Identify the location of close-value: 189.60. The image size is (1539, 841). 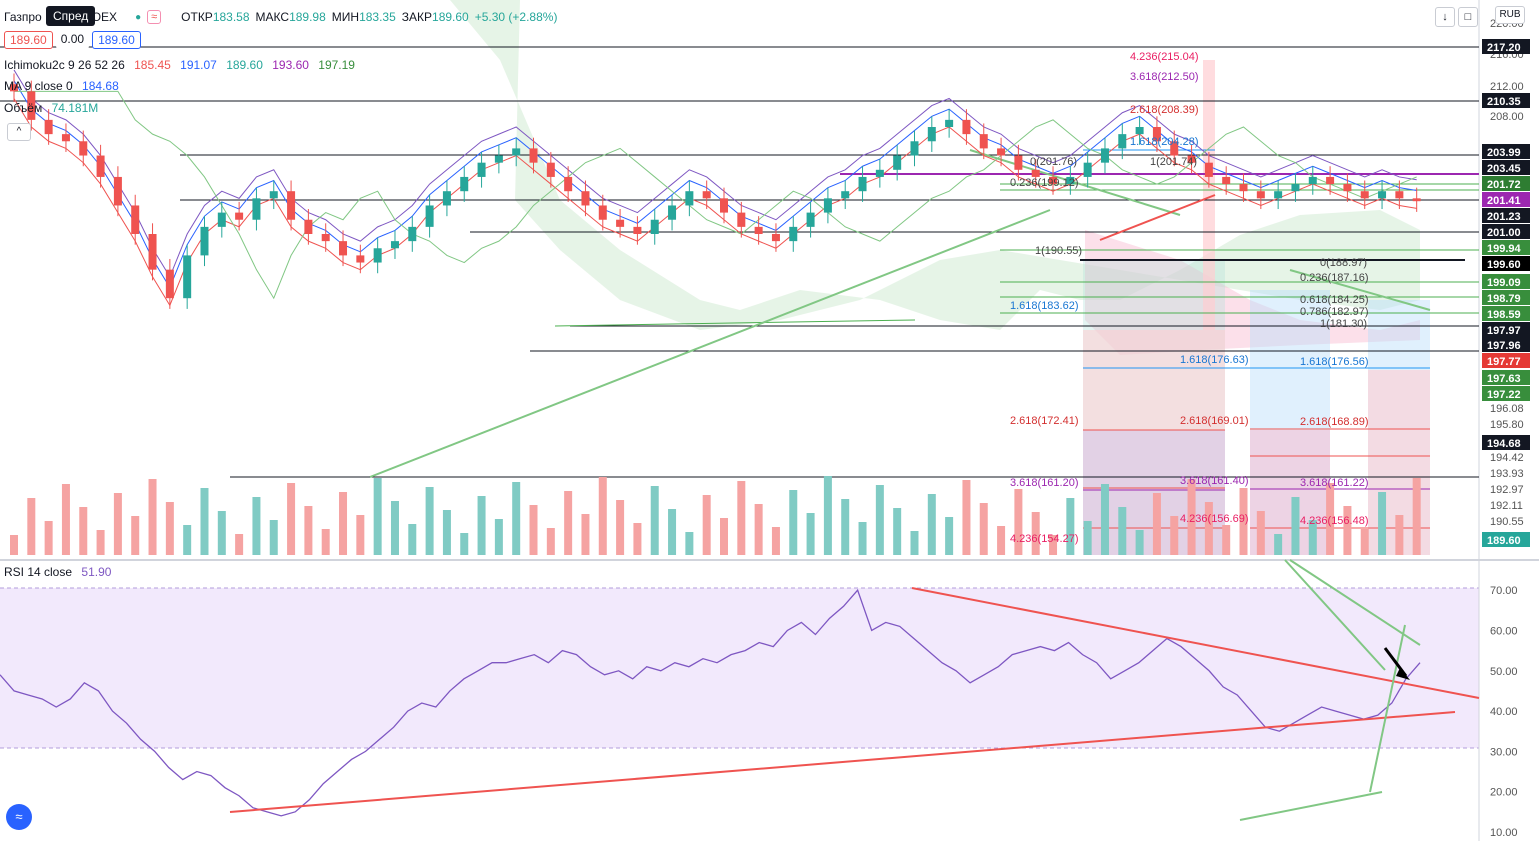
(450, 17).